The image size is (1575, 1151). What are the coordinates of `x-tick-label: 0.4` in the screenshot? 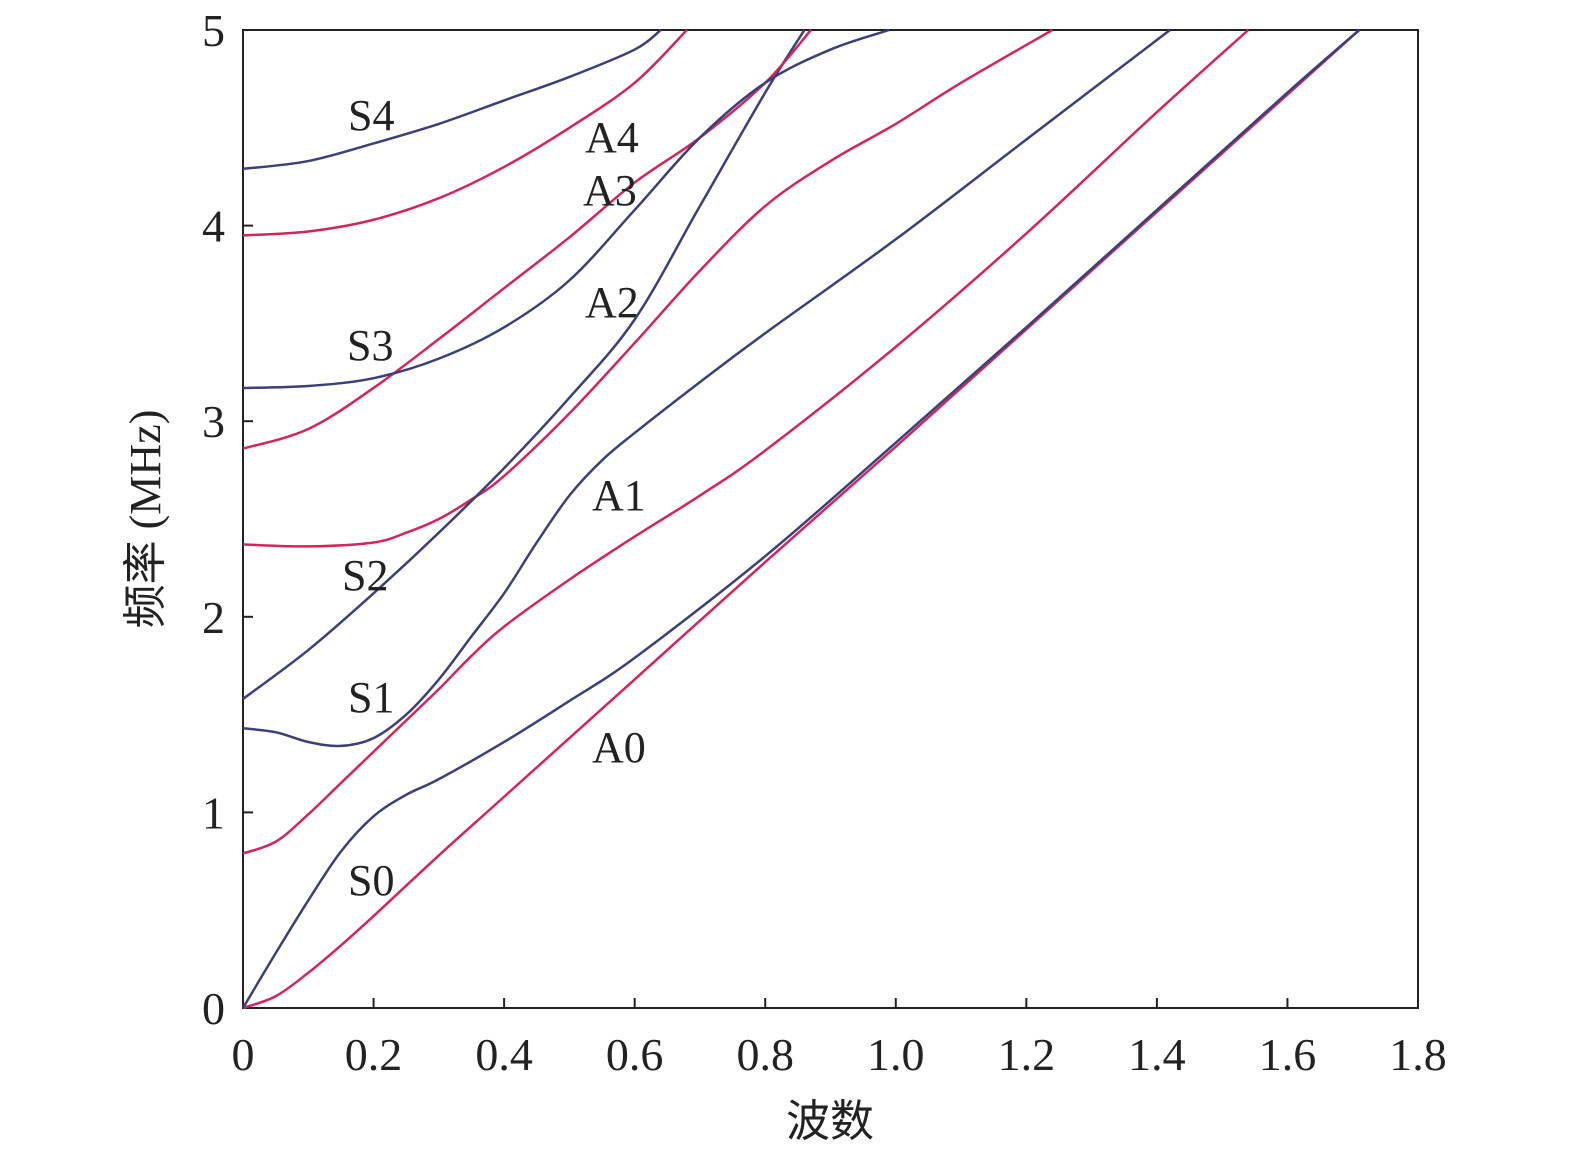 It's located at (504, 1054).